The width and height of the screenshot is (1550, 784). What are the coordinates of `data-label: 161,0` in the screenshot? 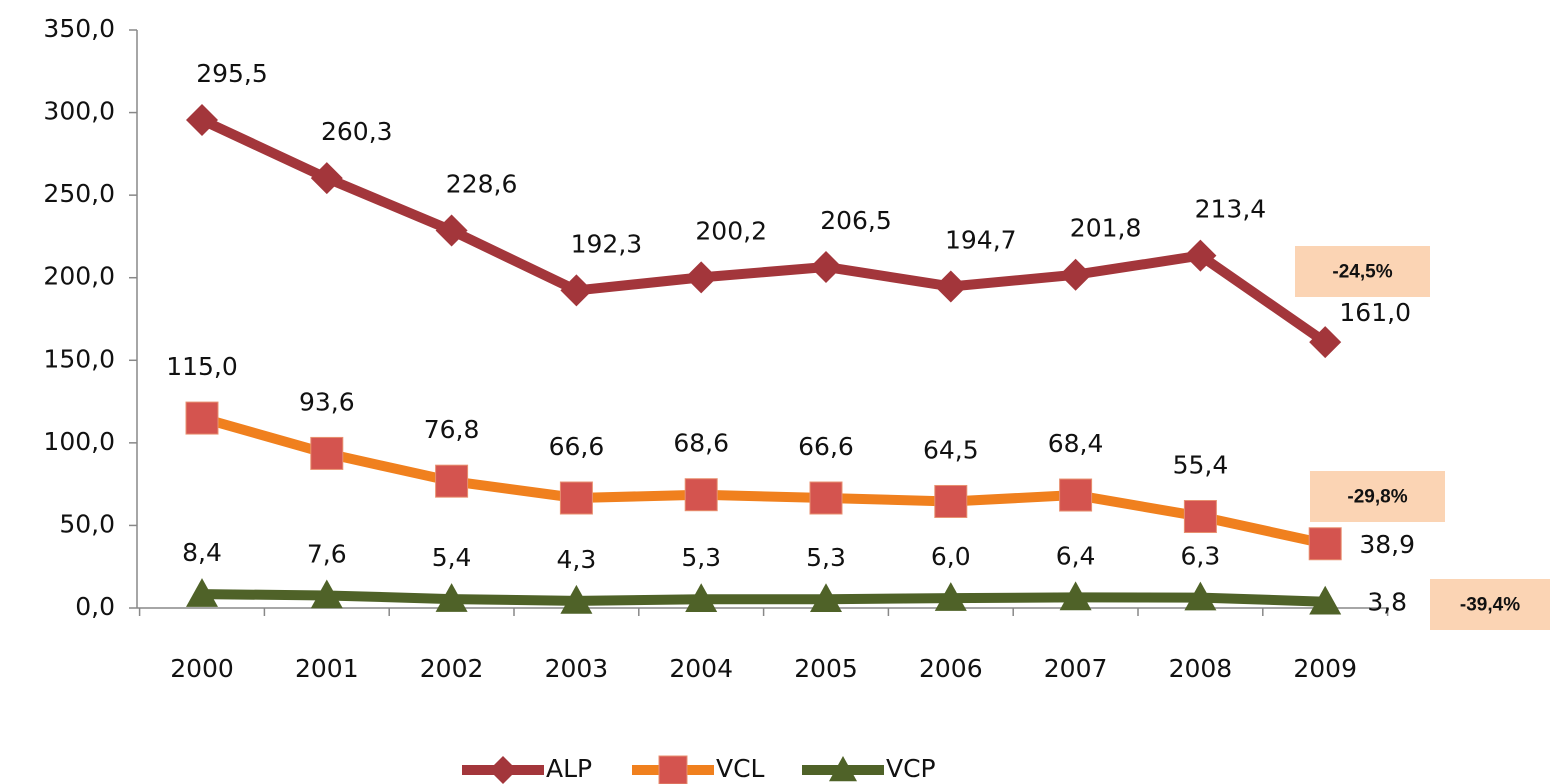 It's located at (1375, 312).